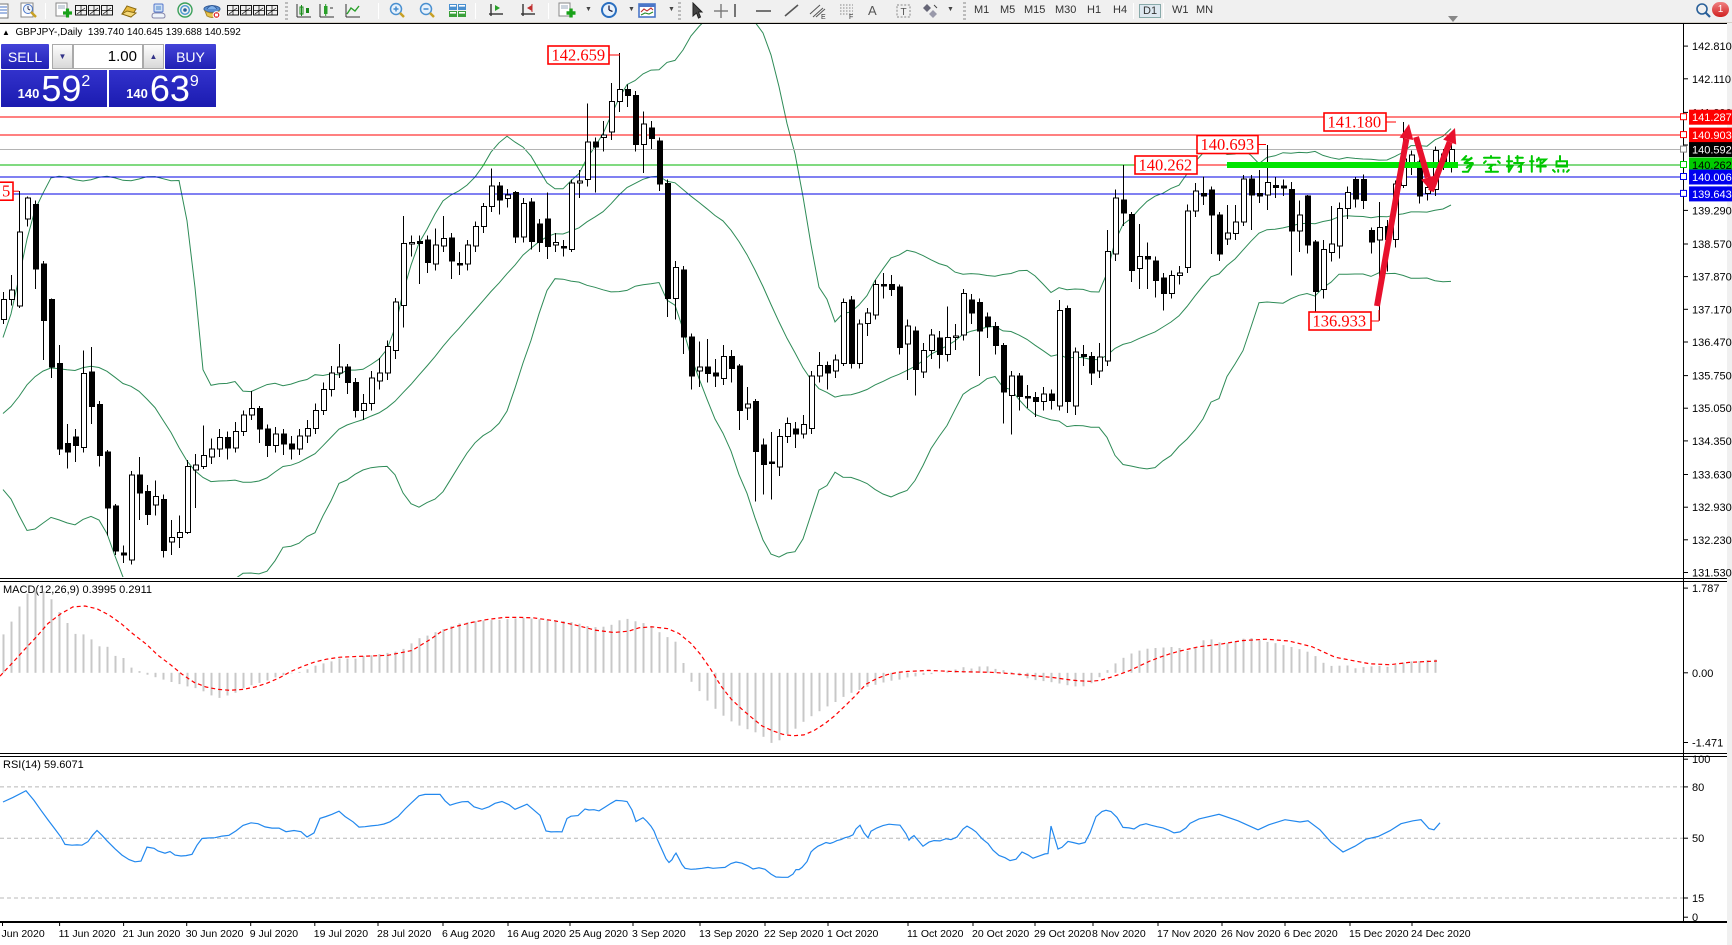 The height and width of the screenshot is (945, 1732). Describe the element at coordinates (1000, 934) in the screenshot. I see `svg-text: 20 Oct 2020` at that location.